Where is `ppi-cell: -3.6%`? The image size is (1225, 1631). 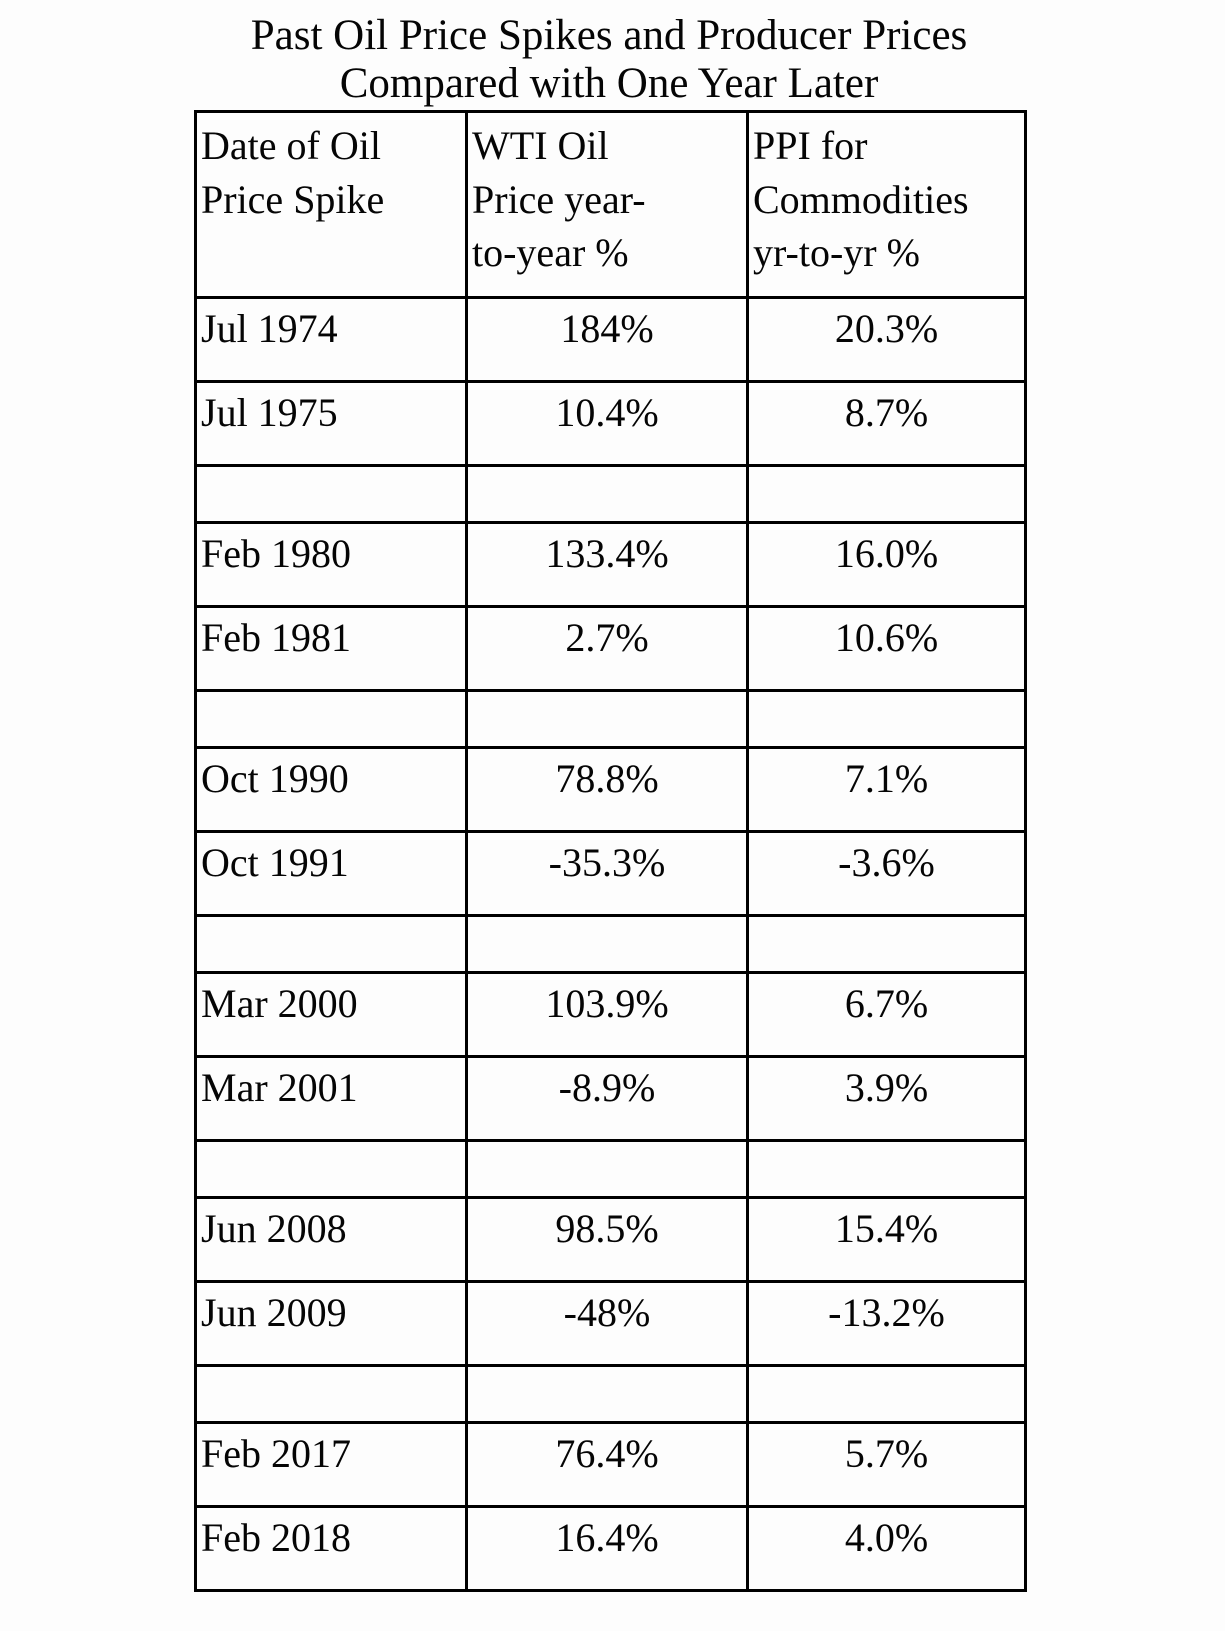
ppi-cell: -3.6% is located at coordinates (886, 874).